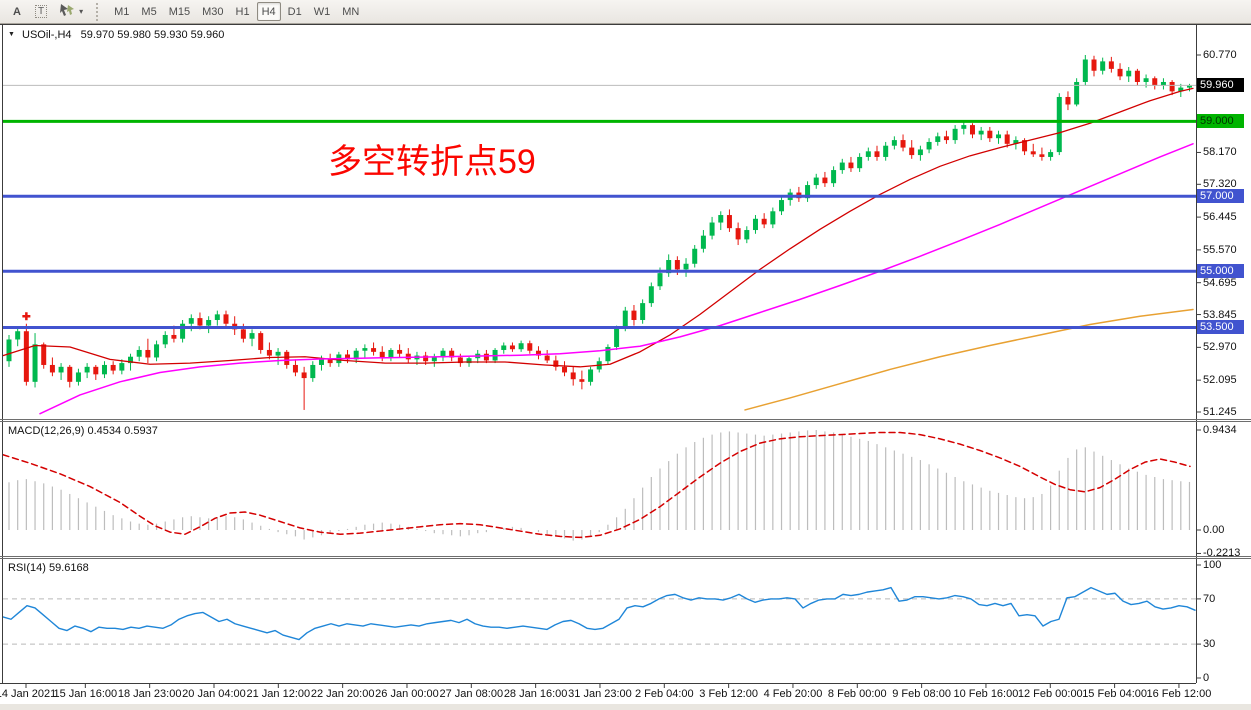 The image size is (1251, 710). What do you see at coordinates (47, 35) in the screenshot?
I see `symbol-title: USOil-,H4` at bounding box center [47, 35].